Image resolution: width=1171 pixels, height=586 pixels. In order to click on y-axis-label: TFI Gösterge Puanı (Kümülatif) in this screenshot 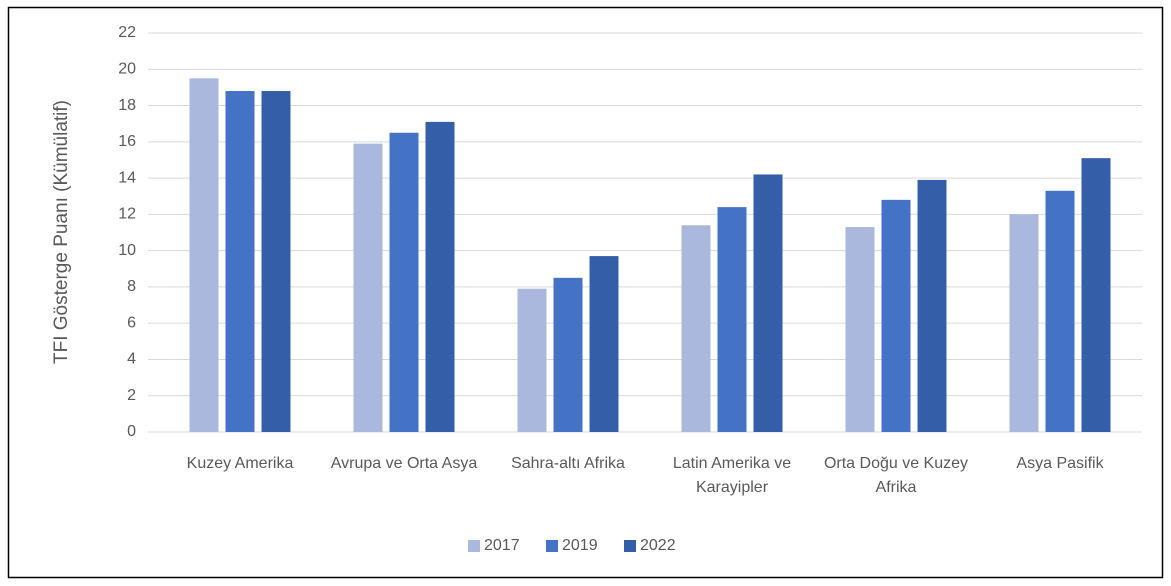, I will do `click(61, 232)`.